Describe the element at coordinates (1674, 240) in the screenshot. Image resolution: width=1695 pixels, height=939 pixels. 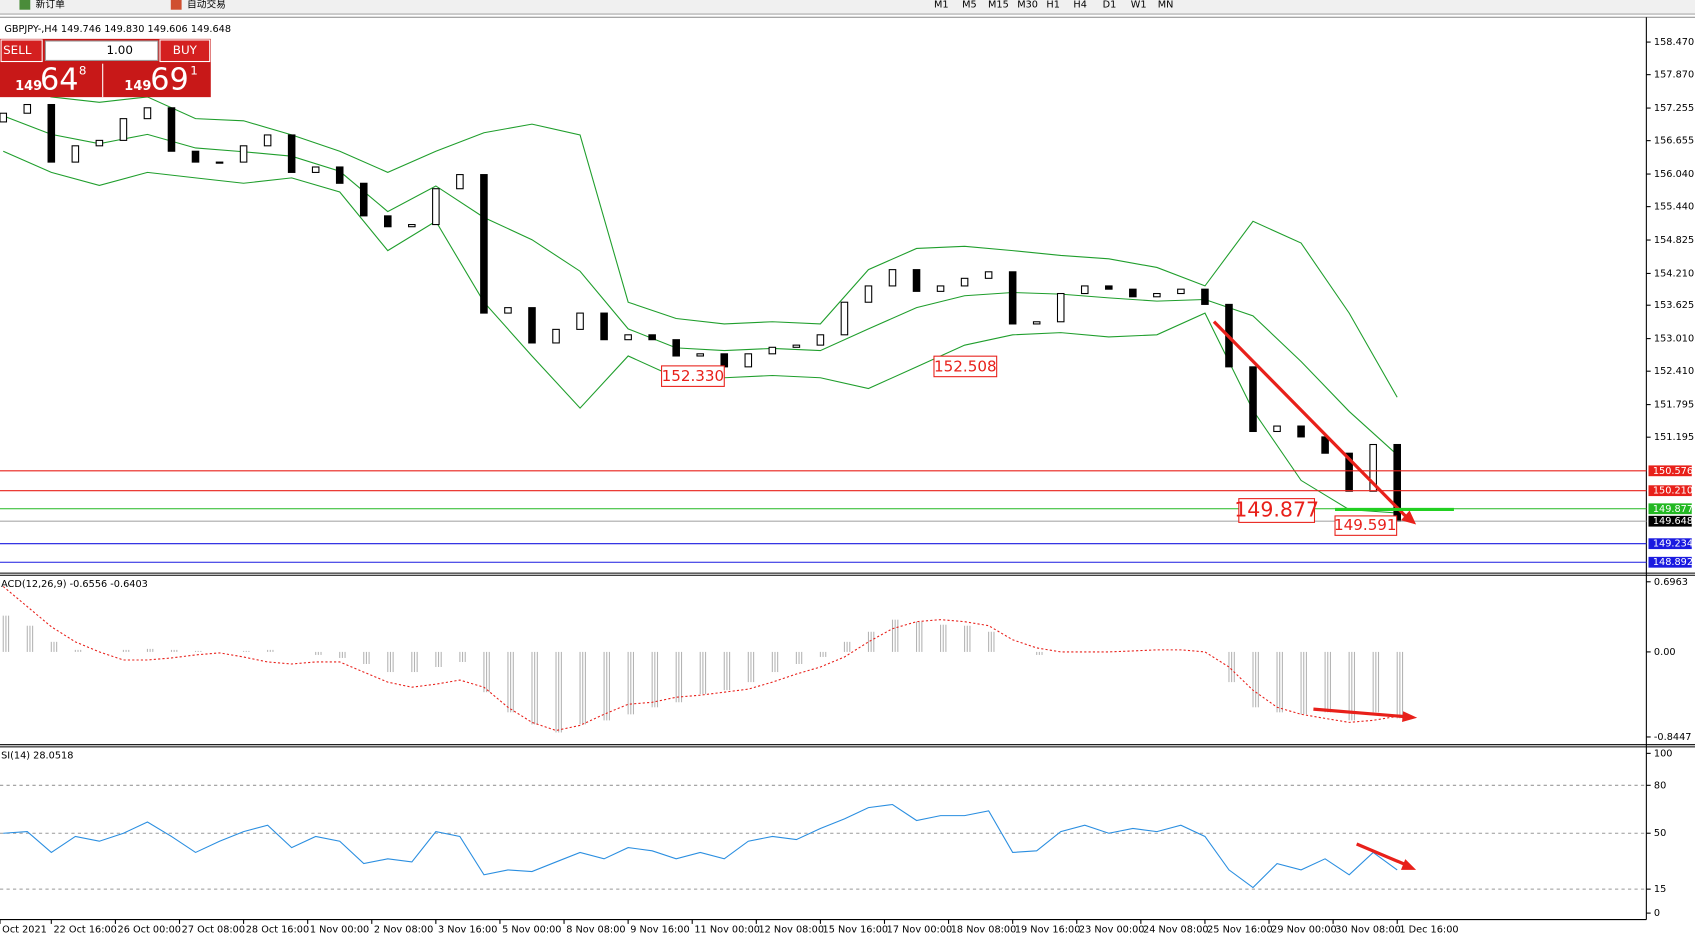
I see `y-tick-label: 154.825` at that location.